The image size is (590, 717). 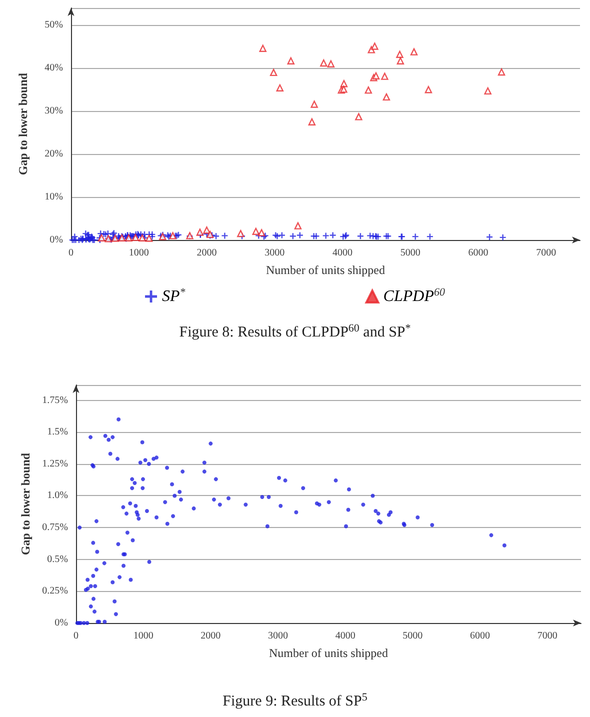 I want to click on y-tick-label: 0.75%, so click(x=55, y=528).